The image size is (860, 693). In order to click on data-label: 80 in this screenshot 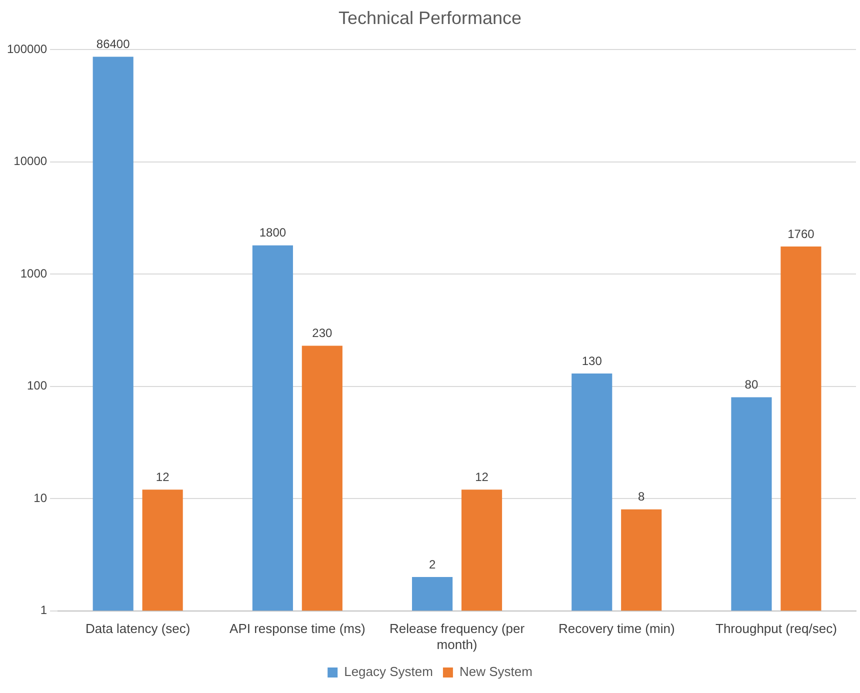, I will do `click(751, 385)`.